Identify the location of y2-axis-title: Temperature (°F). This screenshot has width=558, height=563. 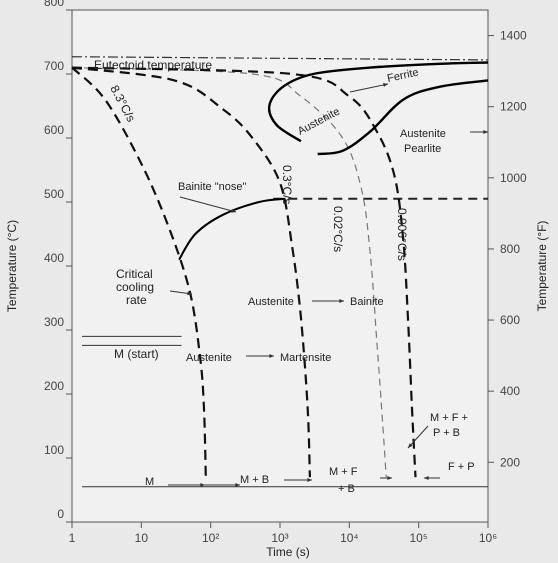
(542, 266).